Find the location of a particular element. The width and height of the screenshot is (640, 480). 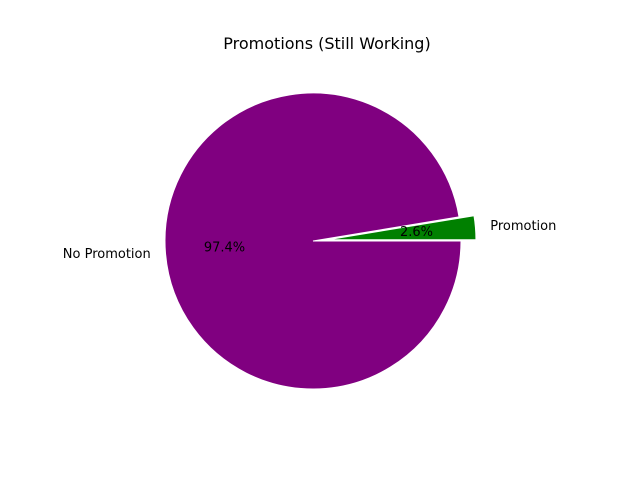

pie-slice-promotion is located at coordinates (402, 228).